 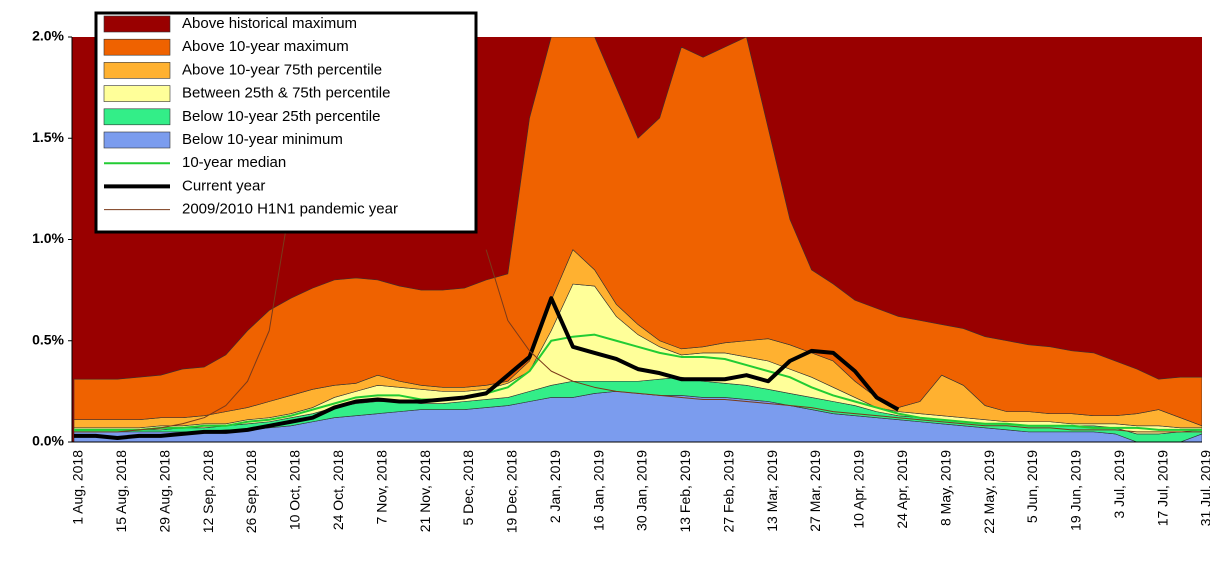 What do you see at coordinates (512, 491) in the screenshot?
I see `x-tick-label: 19 Dec, 2018` at bounding box center [512, 491].